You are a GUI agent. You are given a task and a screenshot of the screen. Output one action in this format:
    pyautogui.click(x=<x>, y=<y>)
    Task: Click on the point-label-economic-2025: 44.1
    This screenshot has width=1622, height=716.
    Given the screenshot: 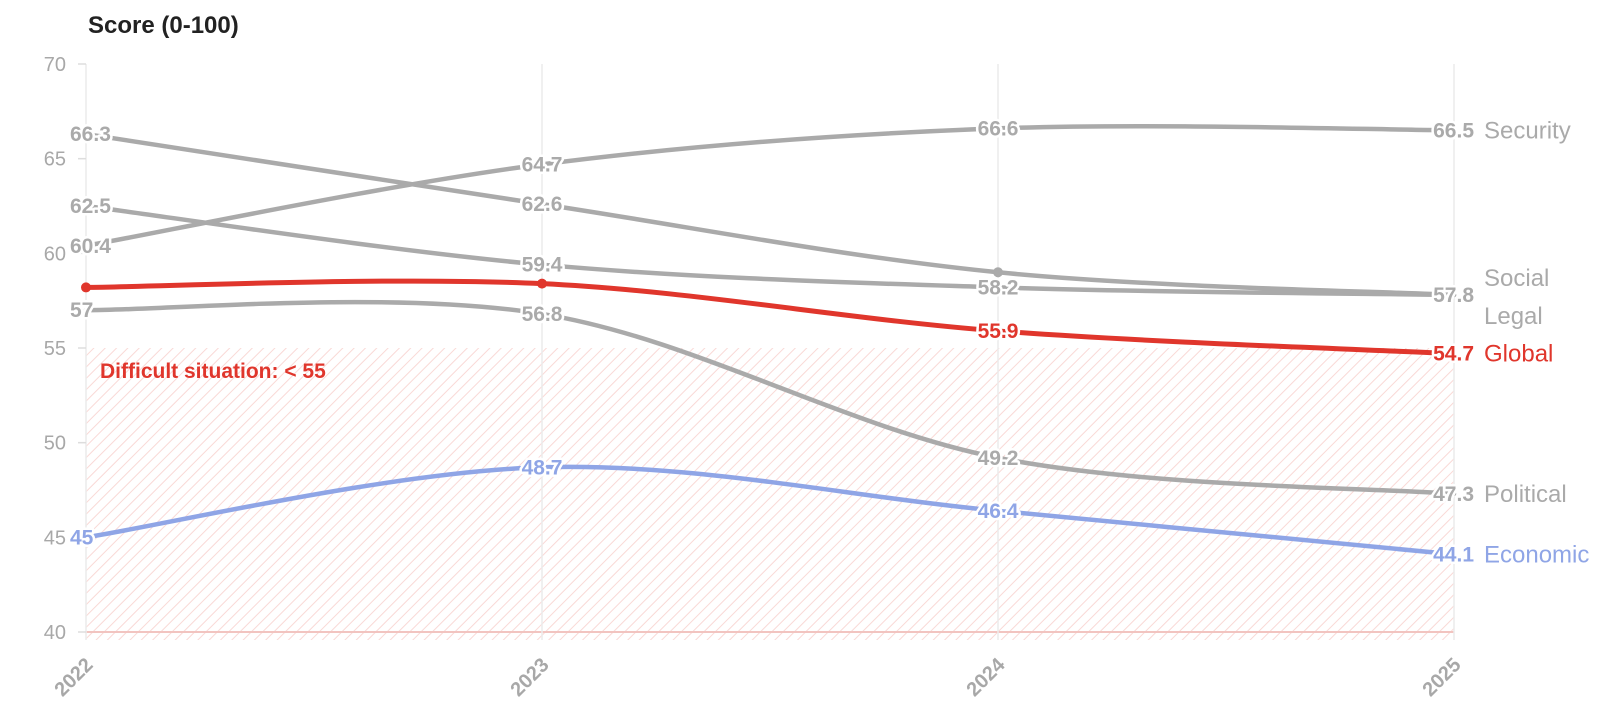 What is the action you would take?
    pyautogui.click(x=1453, y=554)
    